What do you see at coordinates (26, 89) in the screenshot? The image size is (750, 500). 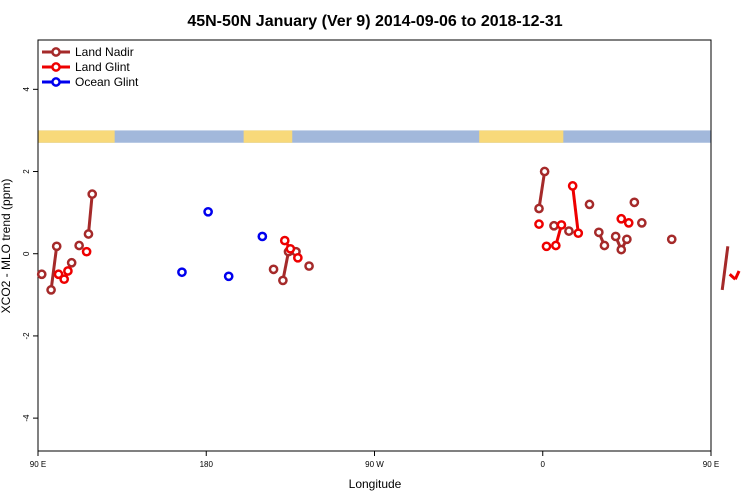 I see `y-tick-label: 4` at bounding box center [26, 89].